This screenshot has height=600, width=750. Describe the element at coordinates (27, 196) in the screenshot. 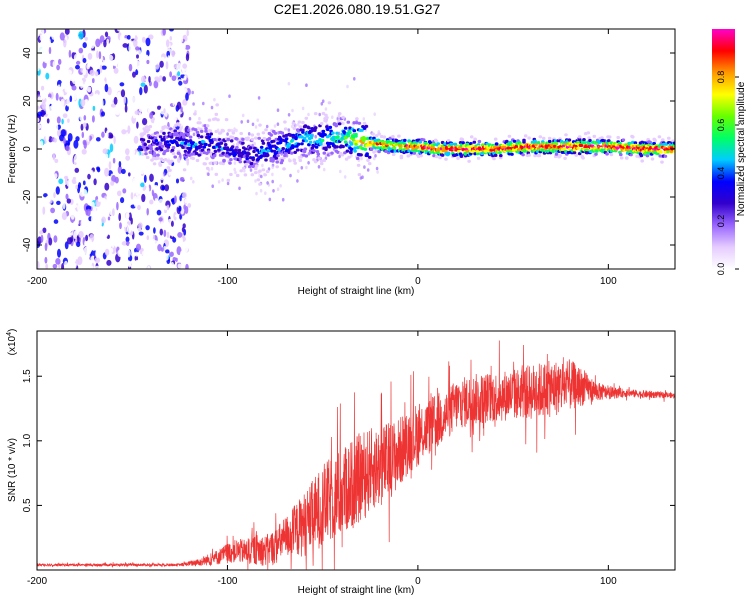

I see `spectrogram-y-tick-label: -20` at that location.